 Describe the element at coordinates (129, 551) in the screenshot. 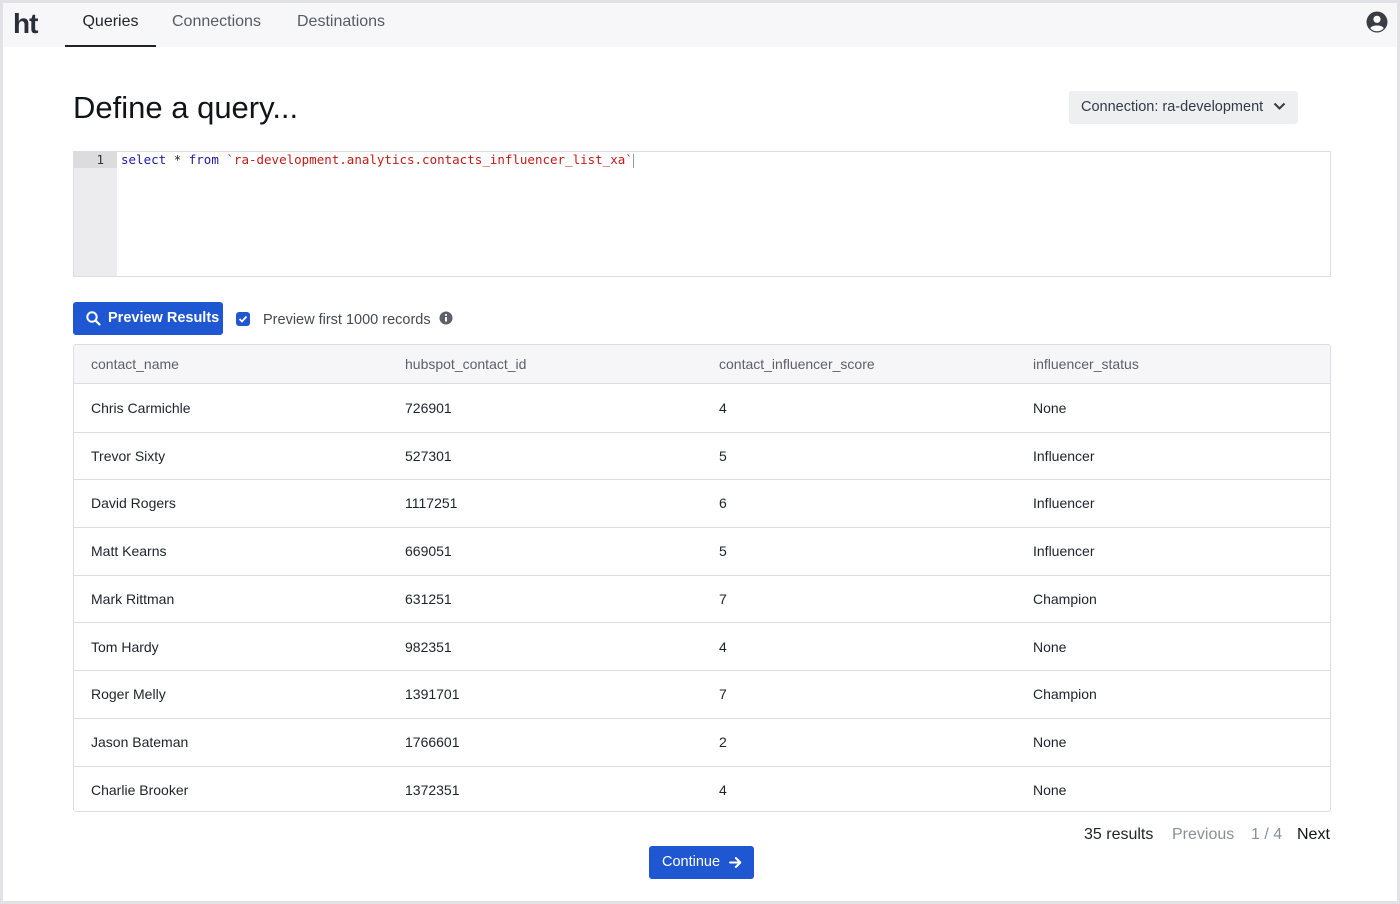

I see `table-cell: Matt Kearns` at that location.